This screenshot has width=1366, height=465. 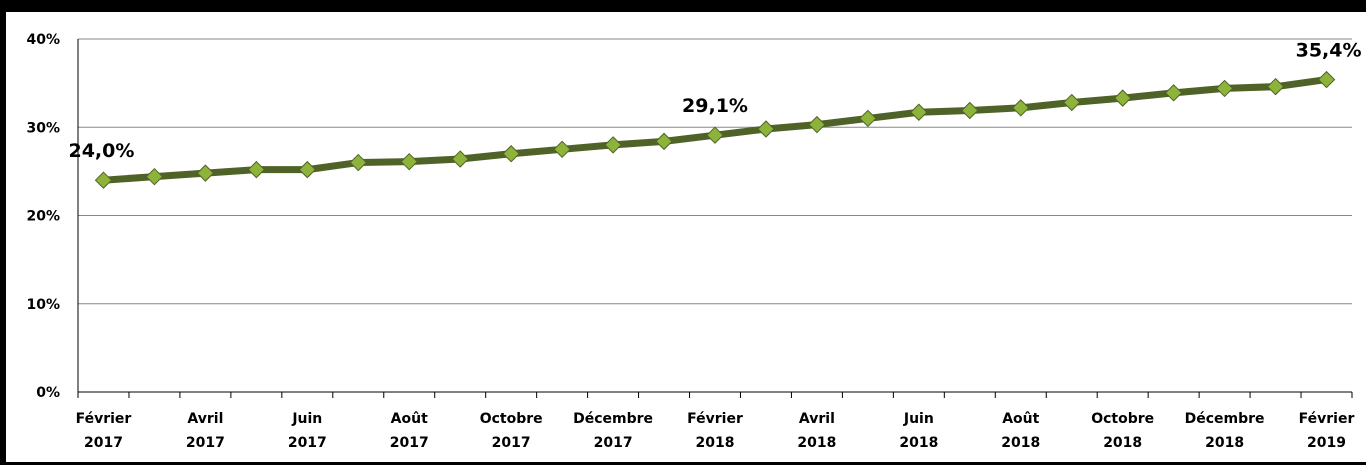 What do you see at coordinates (205, 431) in the screenshot?
I see `x-tick-label: Avril 2017` at bounding box center [205, 431].